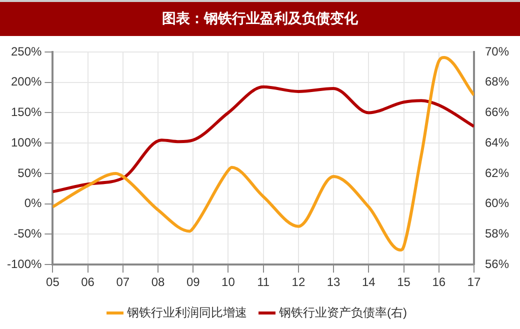  Describe the element at coordinates (333, 282) in the screenshot. I see `x-tick-label: 13` at that location.